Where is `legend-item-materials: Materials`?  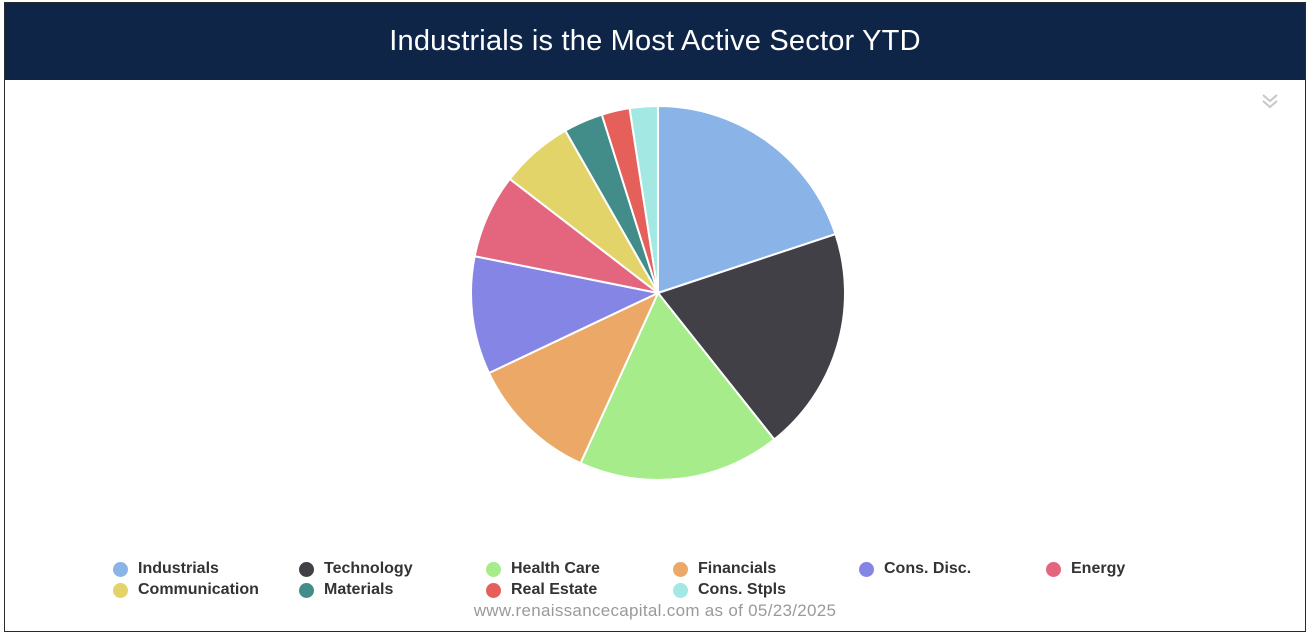 legend-item-materials: Materials is located at coordinates (346, 590).